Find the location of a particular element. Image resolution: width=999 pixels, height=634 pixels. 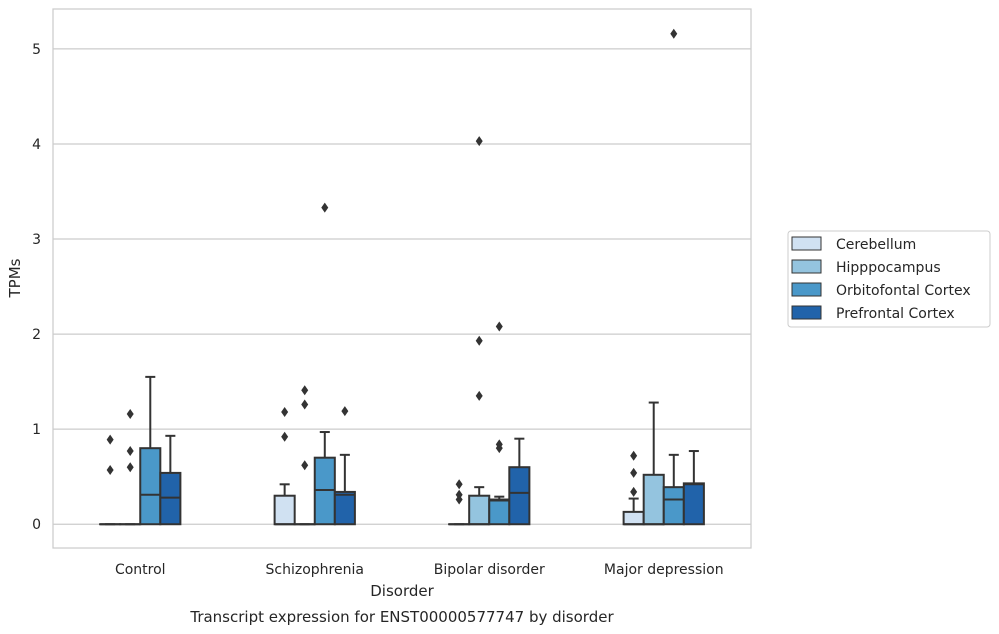

legend-label: Hipppocampus is located at coordinates (888, 268).